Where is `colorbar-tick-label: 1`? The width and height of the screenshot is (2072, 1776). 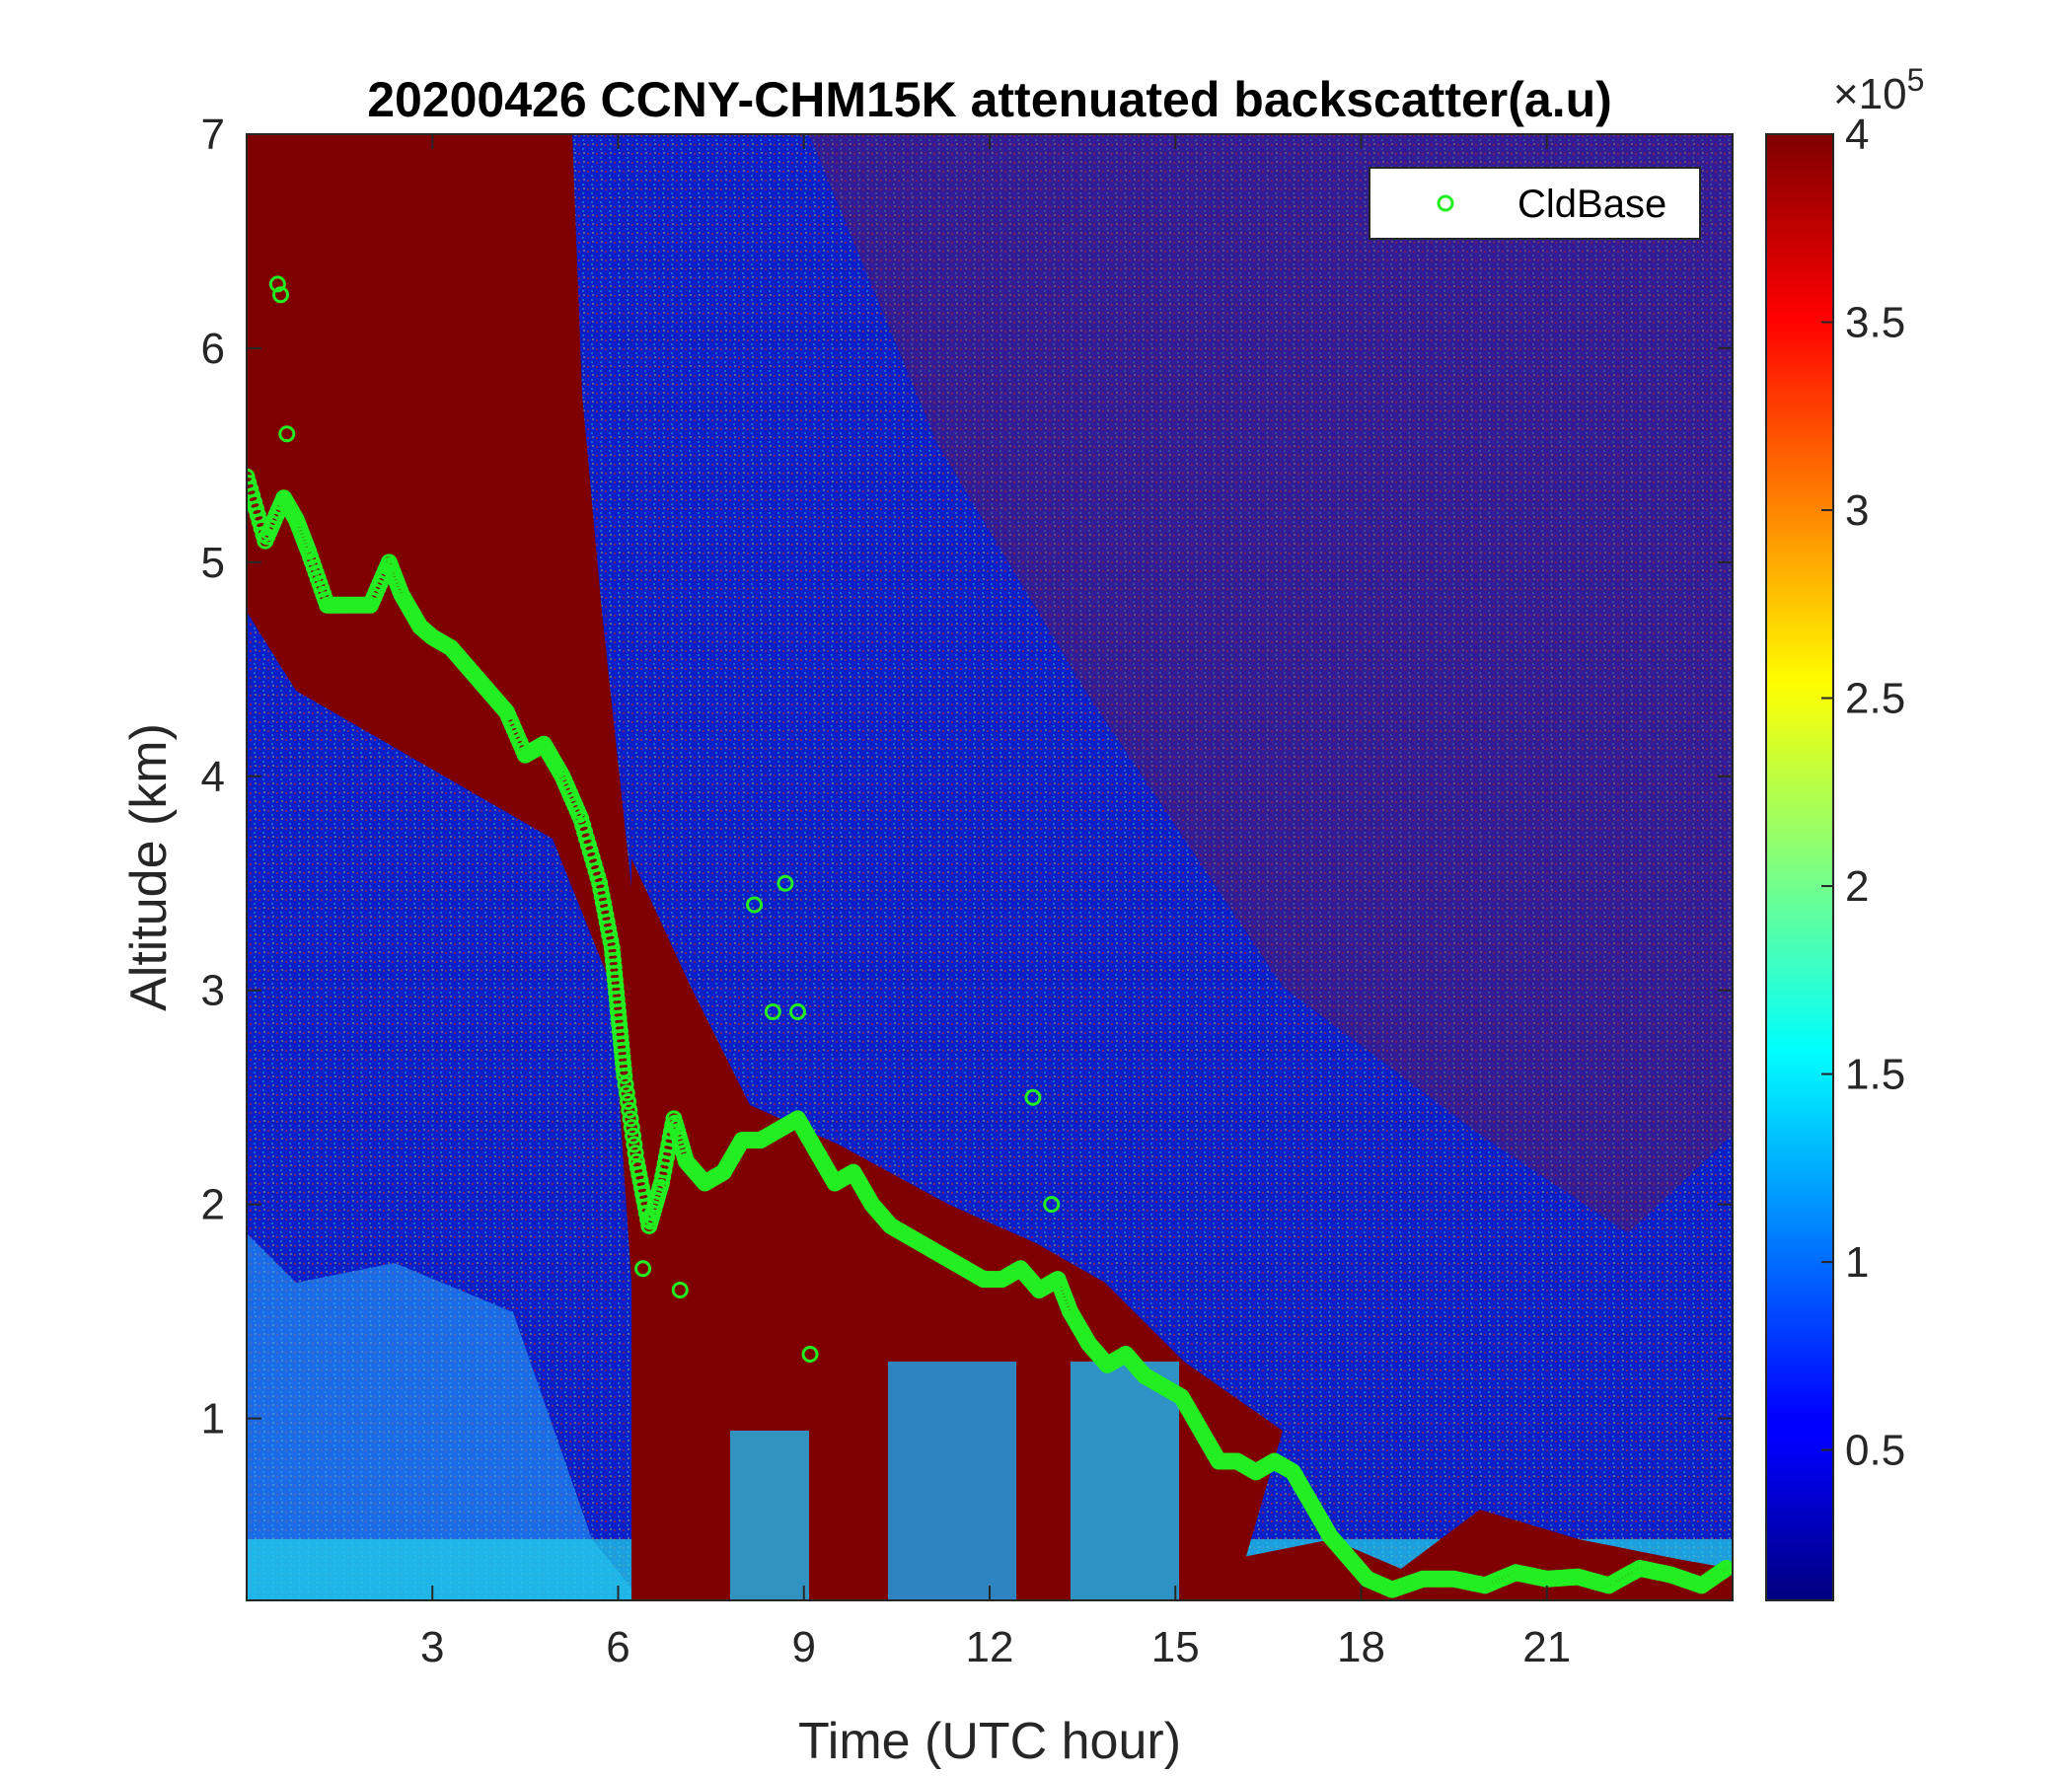
colorbar-tick-label: 1 is located at coordinates (1857, 1262).